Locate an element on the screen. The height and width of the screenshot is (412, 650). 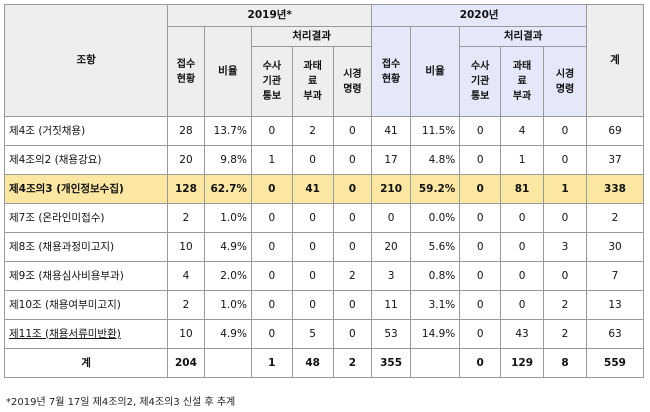
cell-order-2020: 1 is located at coordinates (565, 189).